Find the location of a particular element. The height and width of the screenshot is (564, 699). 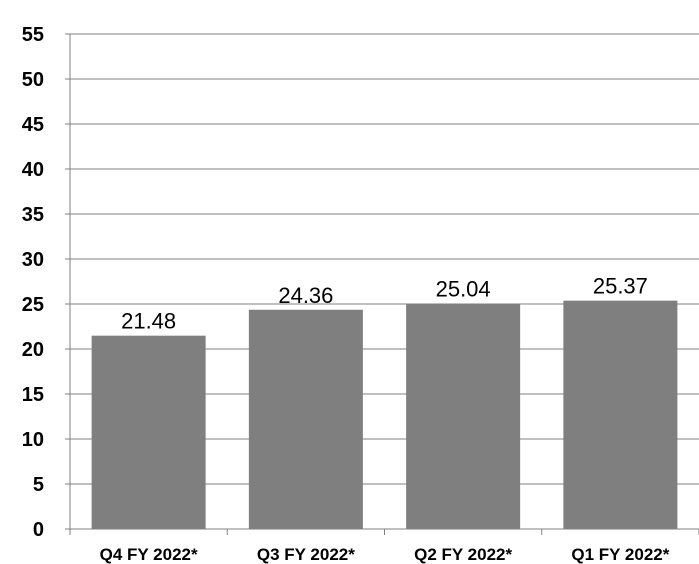

y-tick-label: 40 is located at coordinates (33, 170).